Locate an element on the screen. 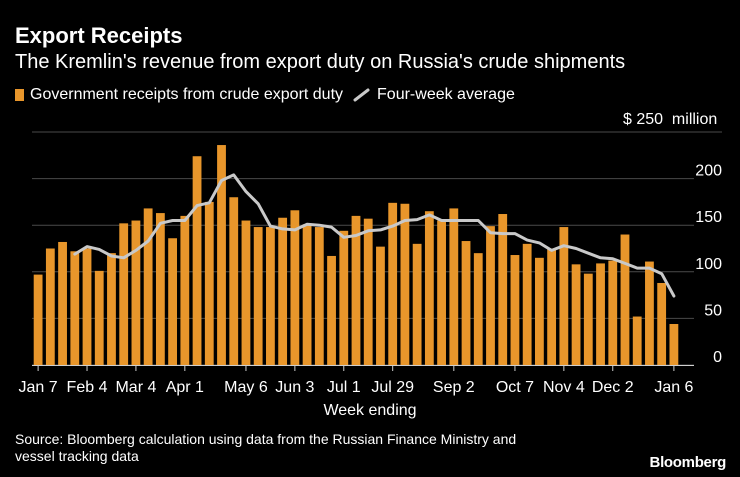 This screenshot has height=477, width=740. x-tick-label: Oct 7 is located at coordinates (515, 387).